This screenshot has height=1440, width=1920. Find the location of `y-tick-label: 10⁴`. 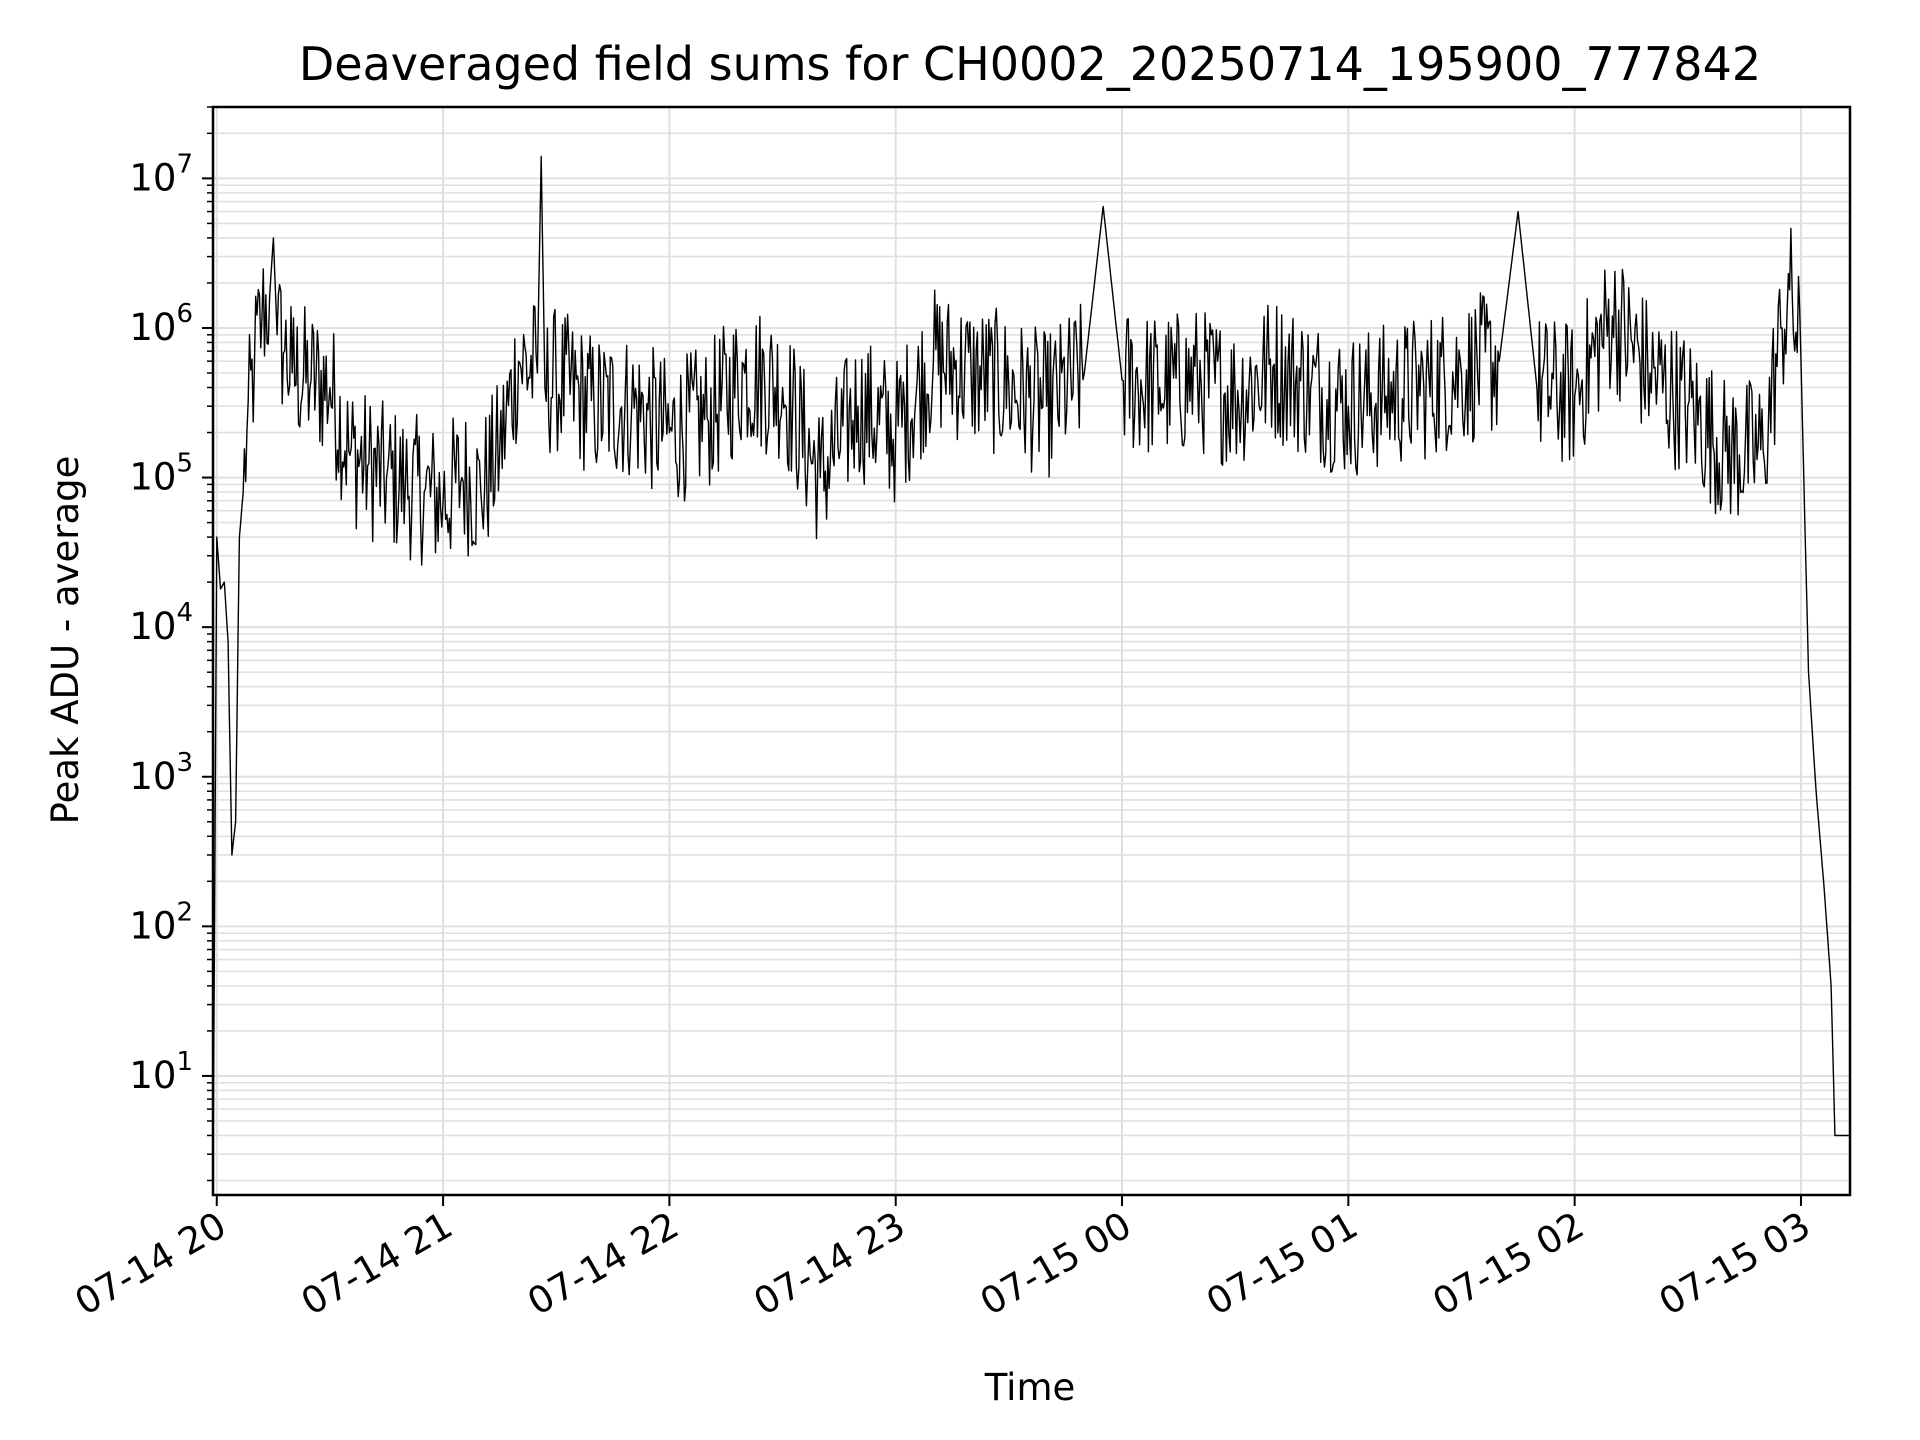

y-tick-label: 10⁴ is located at coordinates (161, 623).